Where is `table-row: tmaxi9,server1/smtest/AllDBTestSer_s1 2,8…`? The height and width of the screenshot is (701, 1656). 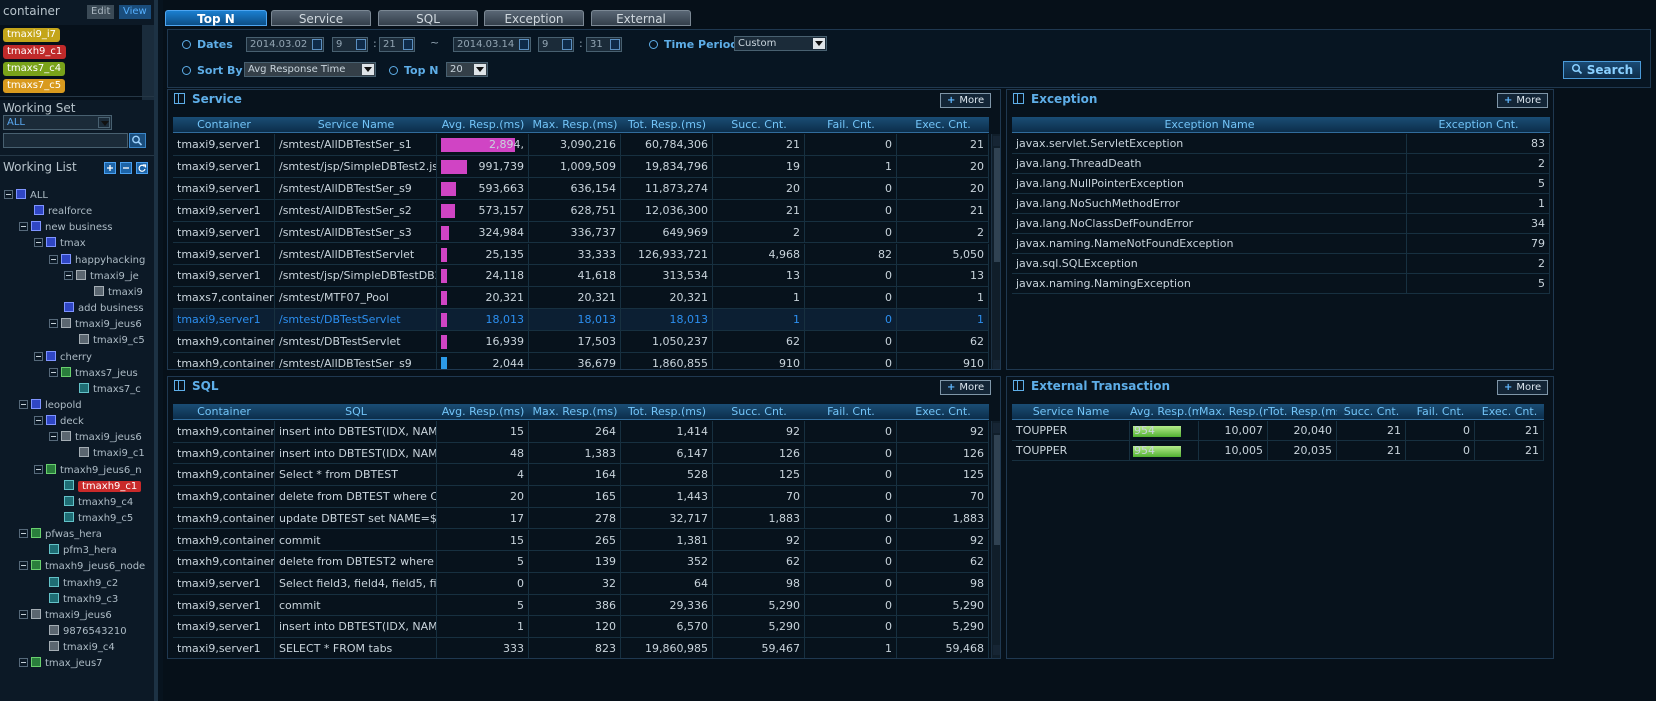
table-row: tmaxi9,server1/smtest/AllDBTestSer_s1 2,8… is located at coordinates (581, 145).